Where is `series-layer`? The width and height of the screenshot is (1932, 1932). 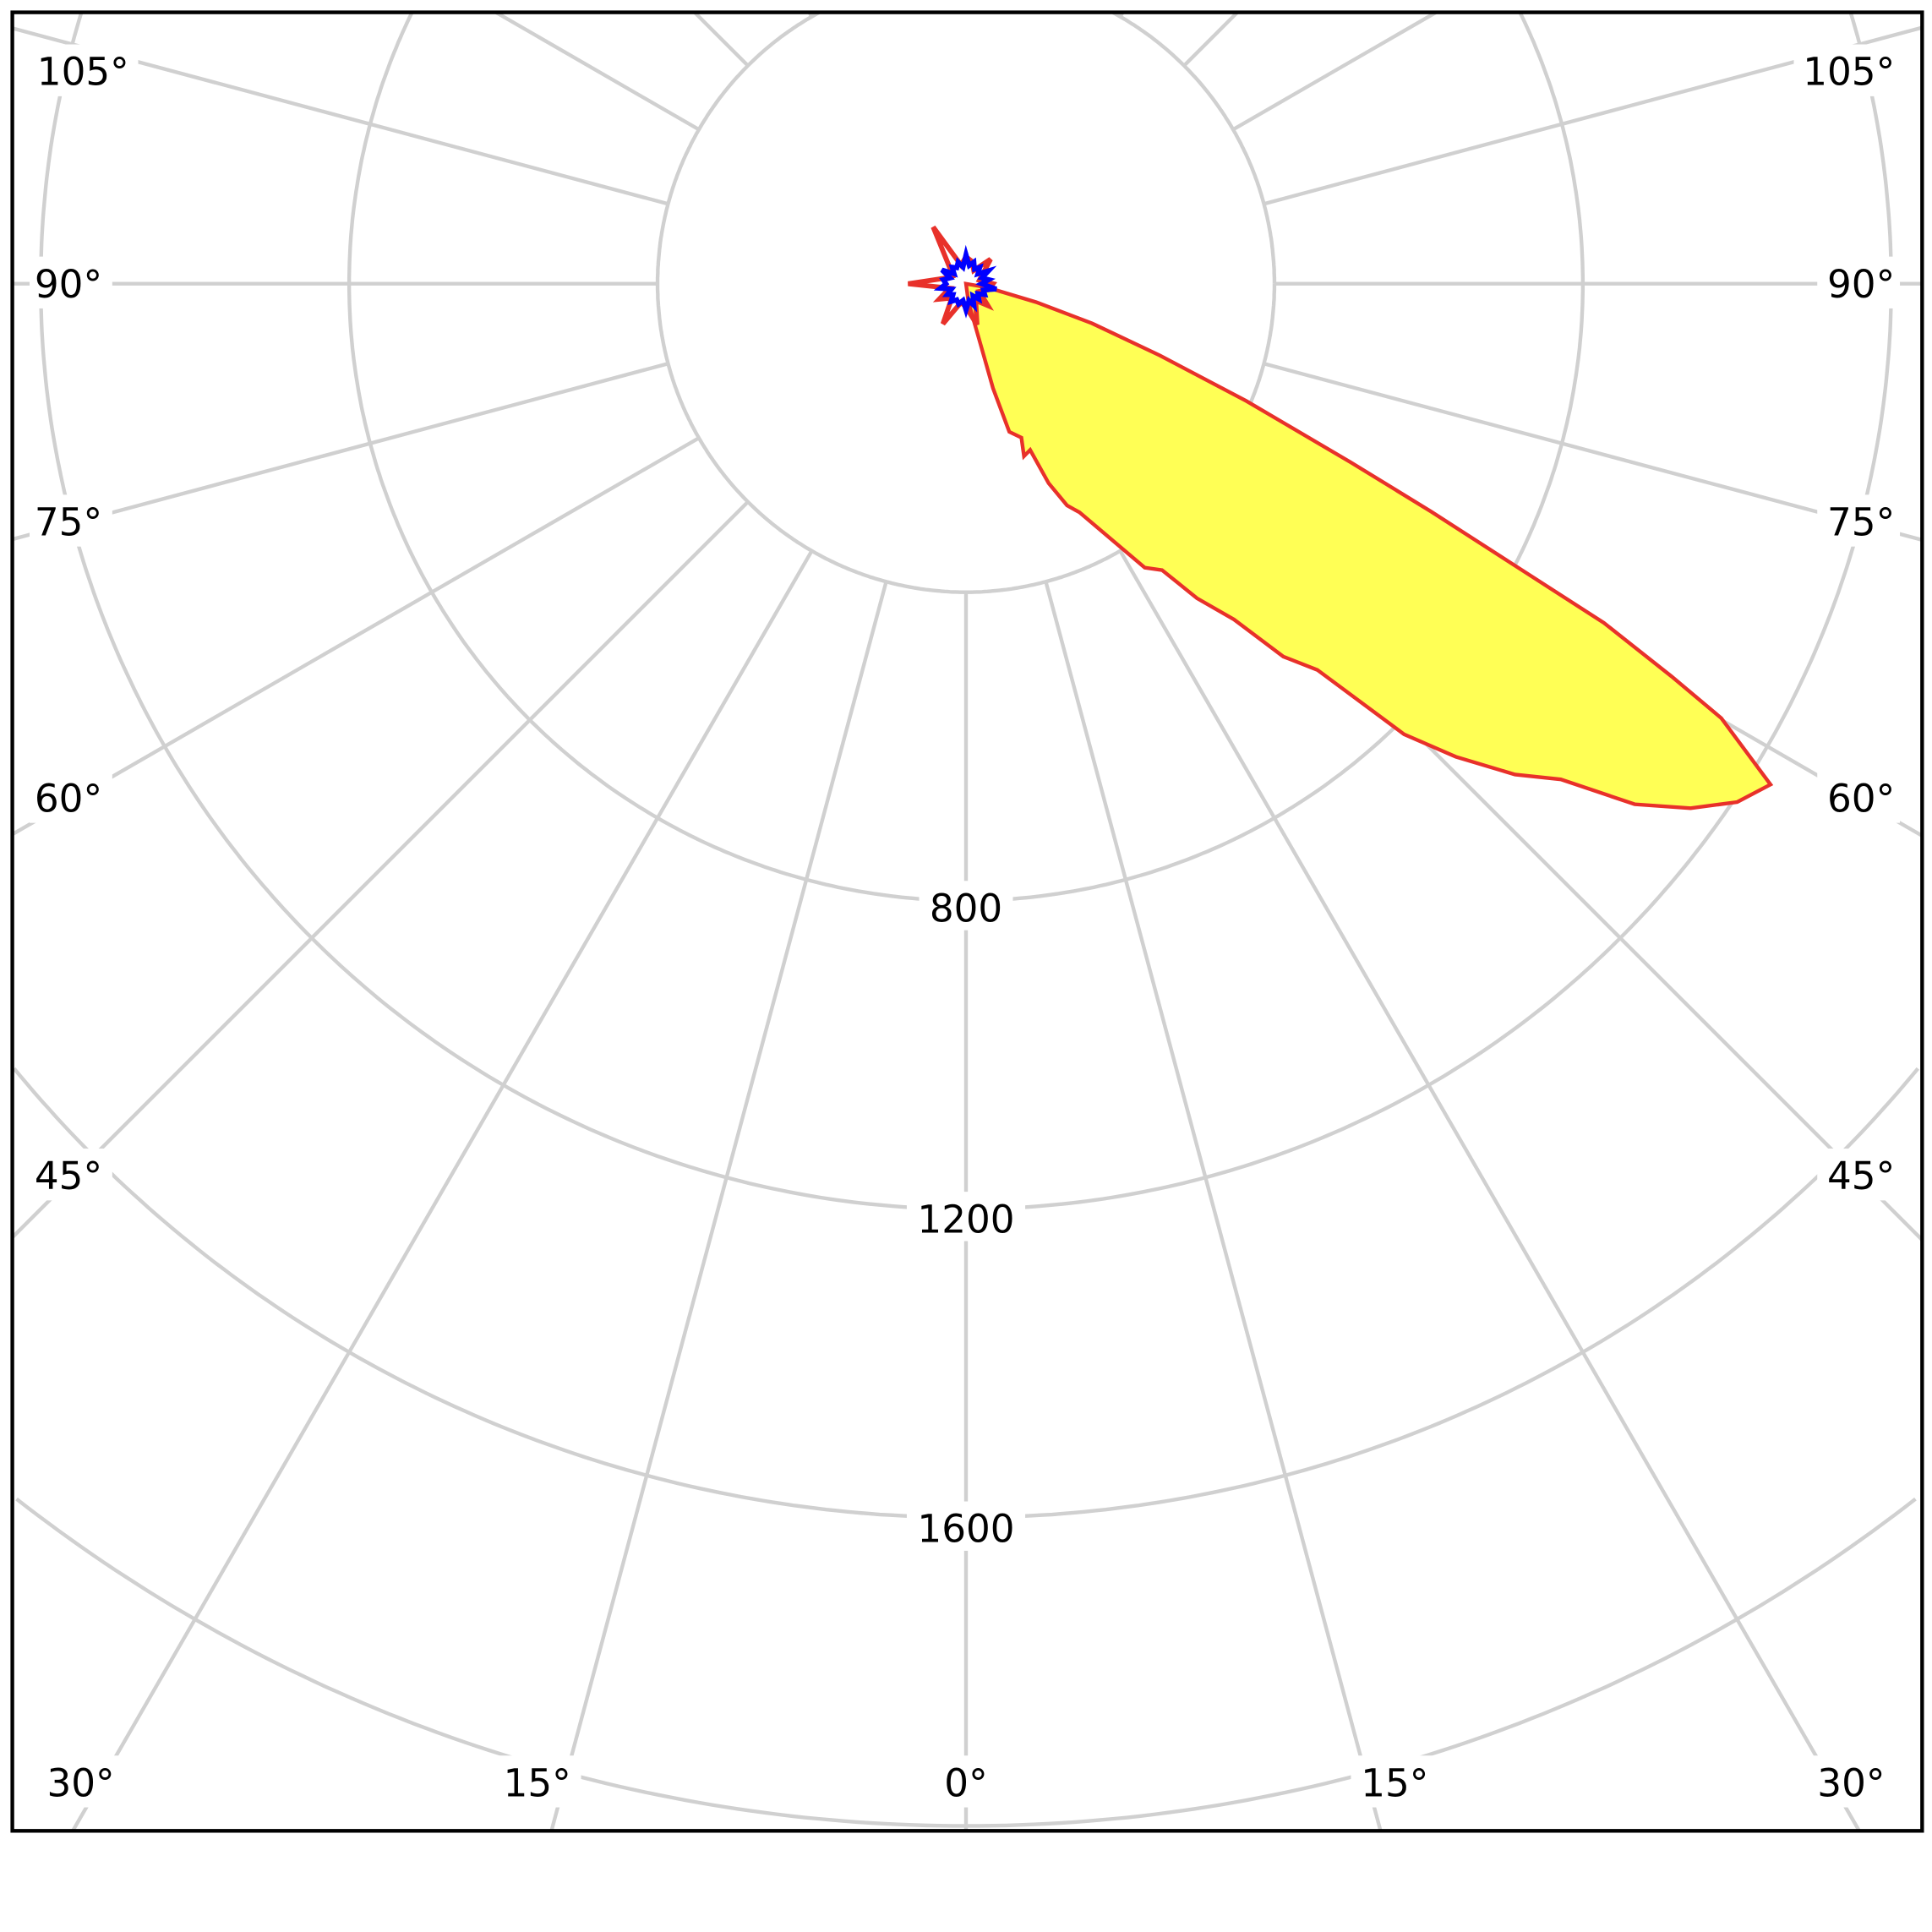
series-layer is located at coordinates (1341, 517).